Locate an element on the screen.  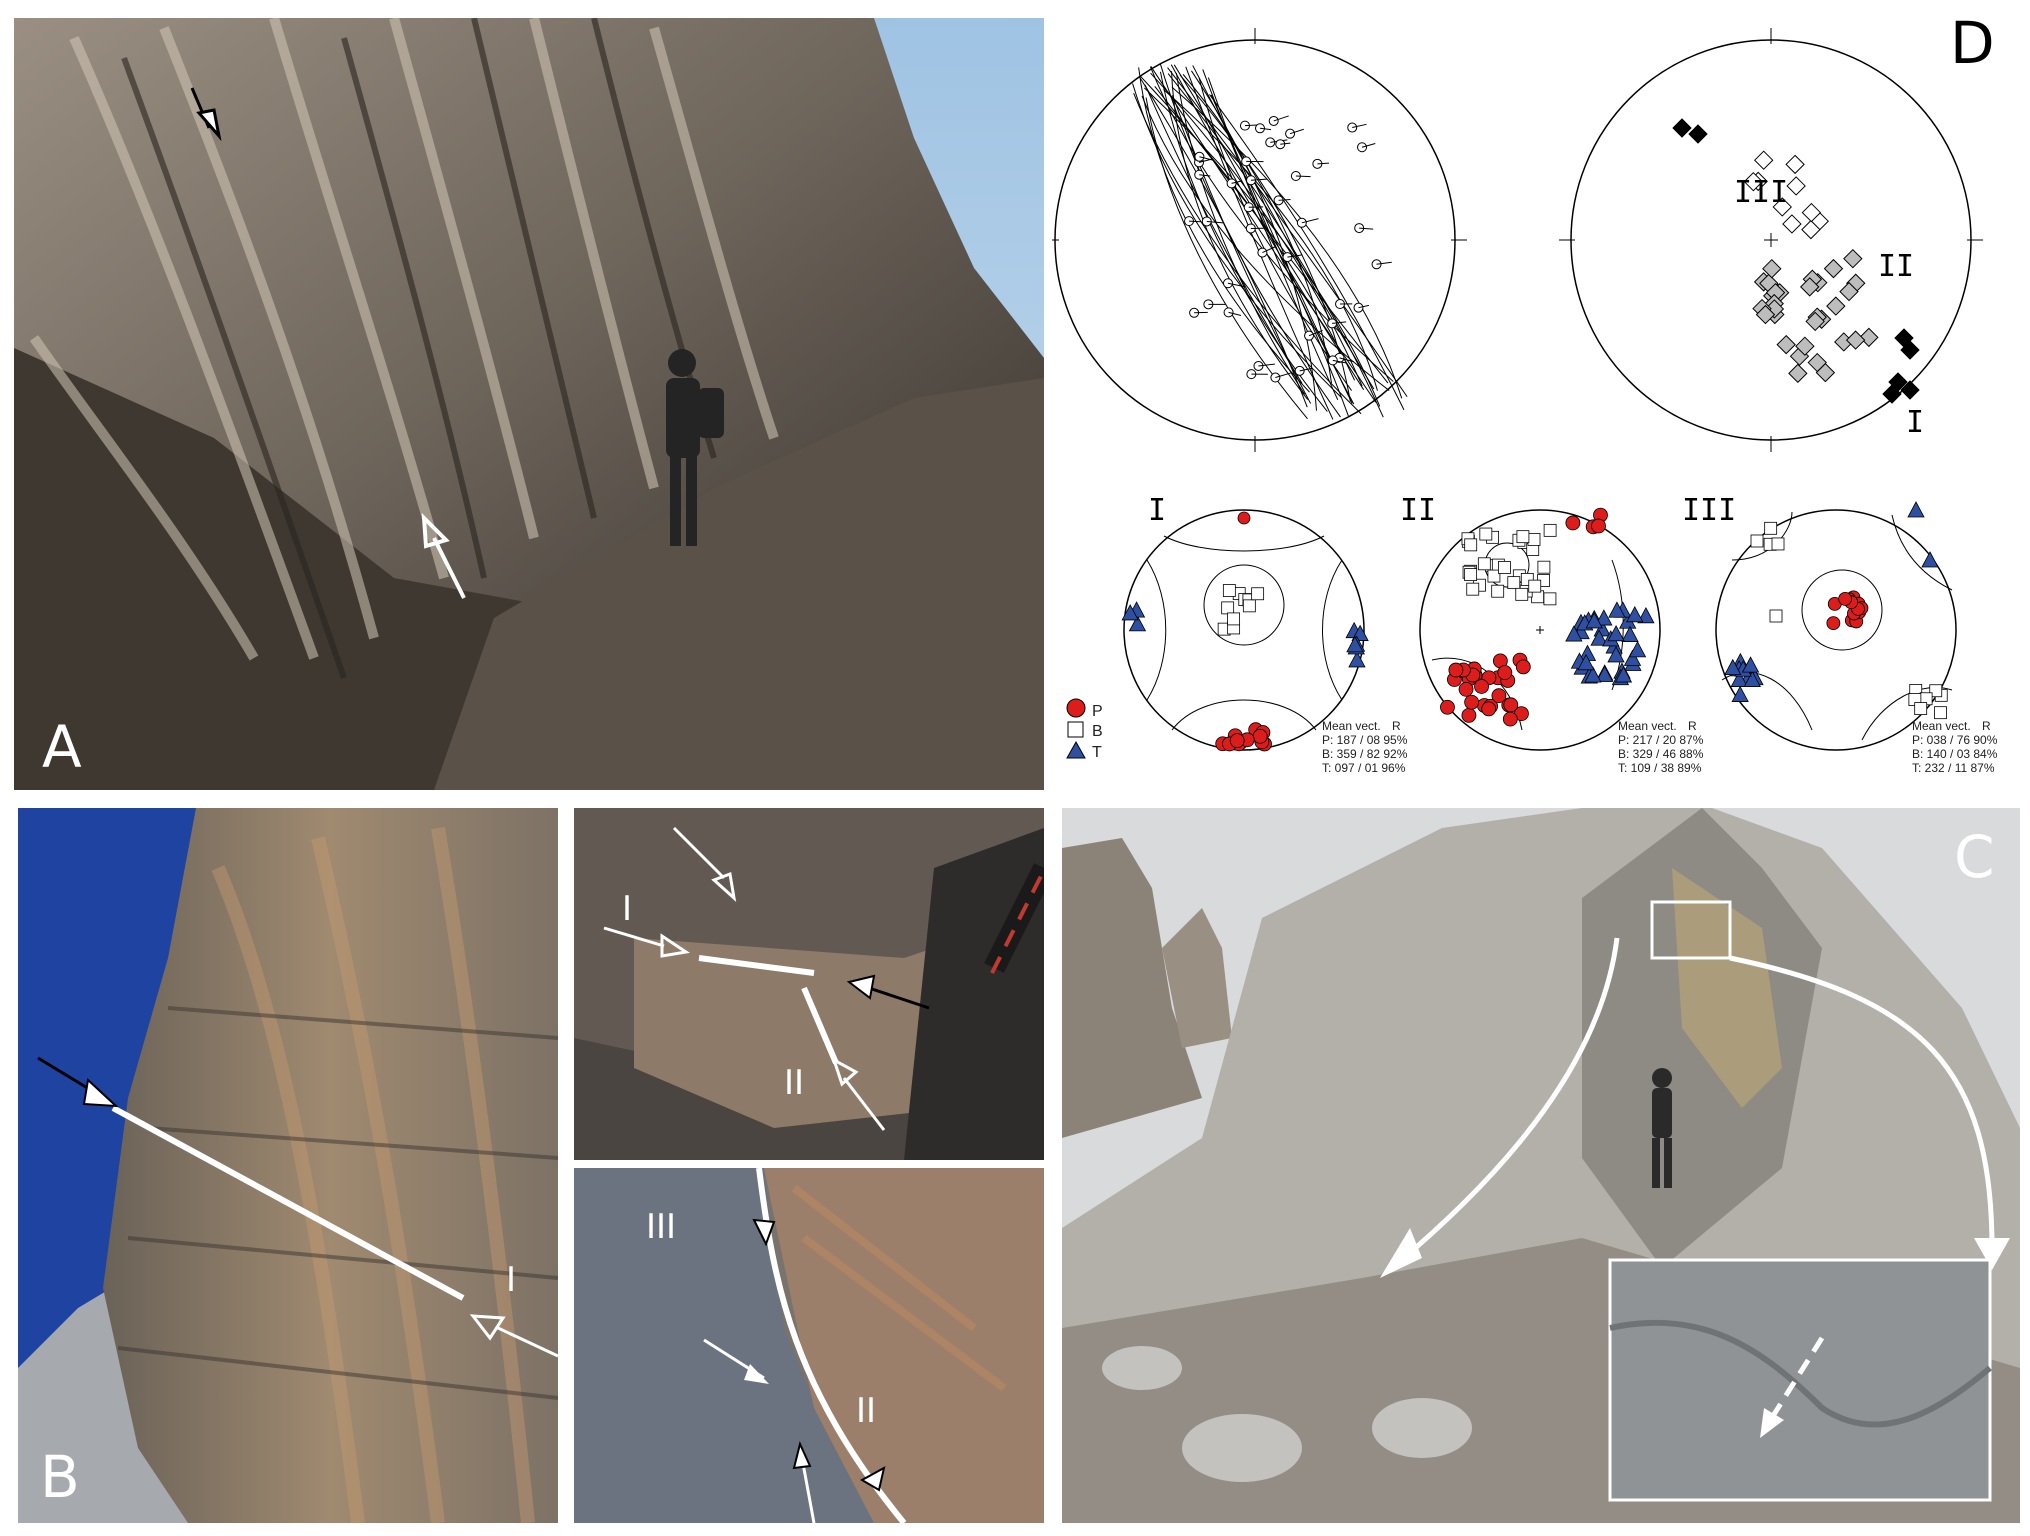
photo-panel-b: B I is located at coordinates (288, 1165).